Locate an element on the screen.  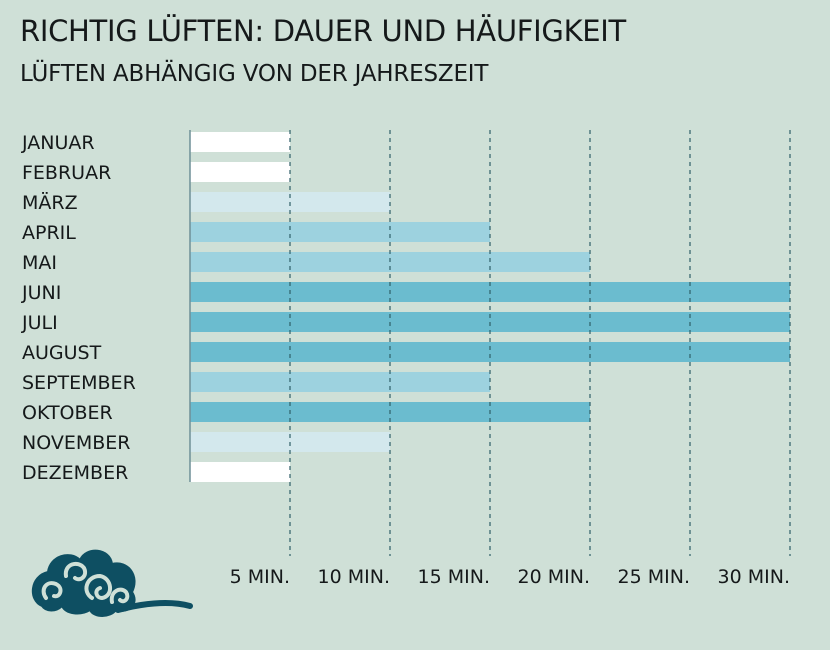
month-label: JULI is located at coordinates (39, 323).